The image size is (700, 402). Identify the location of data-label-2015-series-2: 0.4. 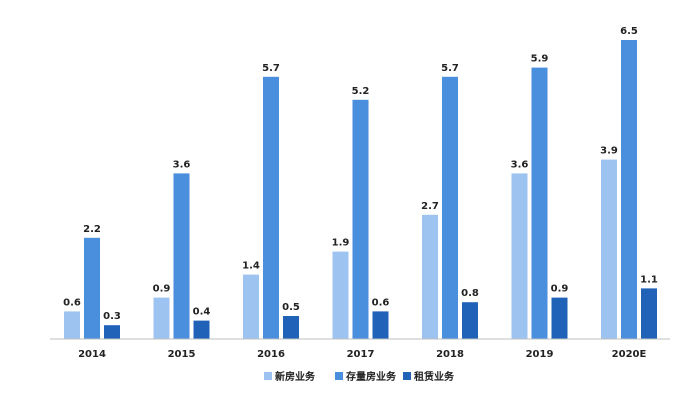
(202, 312).